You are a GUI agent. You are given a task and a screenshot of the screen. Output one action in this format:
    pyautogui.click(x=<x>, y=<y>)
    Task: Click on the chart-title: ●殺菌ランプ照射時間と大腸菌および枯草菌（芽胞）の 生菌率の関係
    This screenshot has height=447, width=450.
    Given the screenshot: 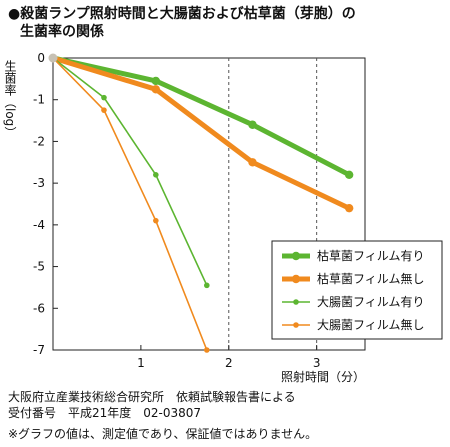 What is the action you would take?
    pyautogui.click(x=182, y=23)
    